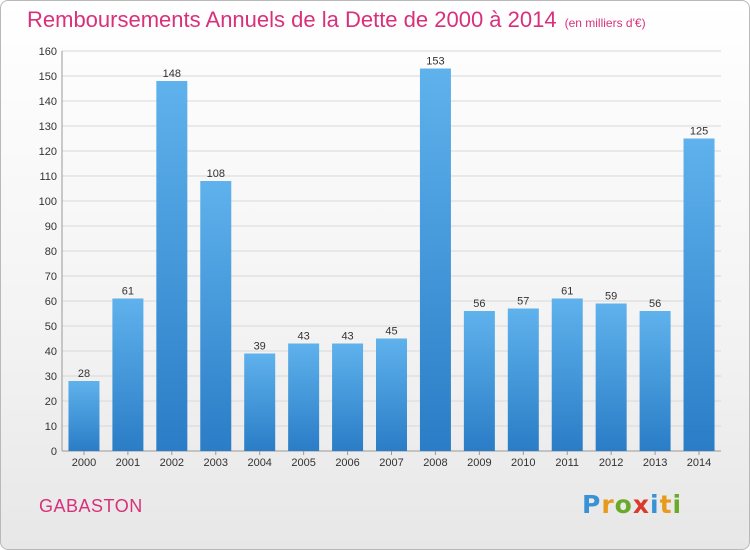 The width and height of the screenshot is (750, 550). Describe the element at coordinates (51, 227) in the screenshot. I see `y-tick-label: 90` at that location.